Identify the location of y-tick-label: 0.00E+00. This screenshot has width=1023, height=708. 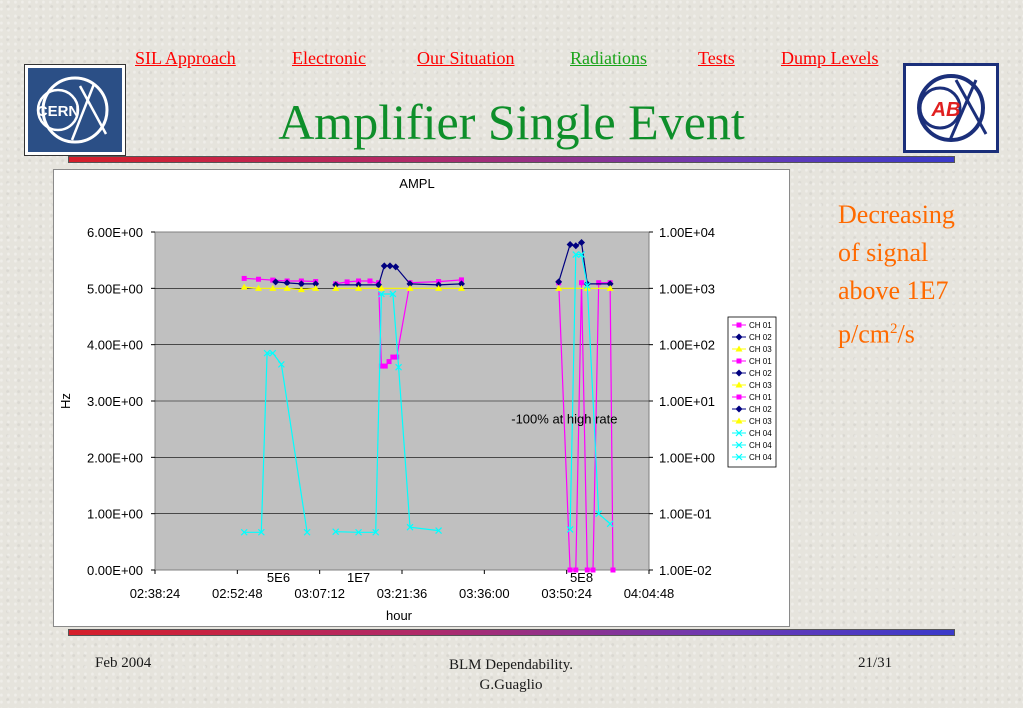
(115, 570).